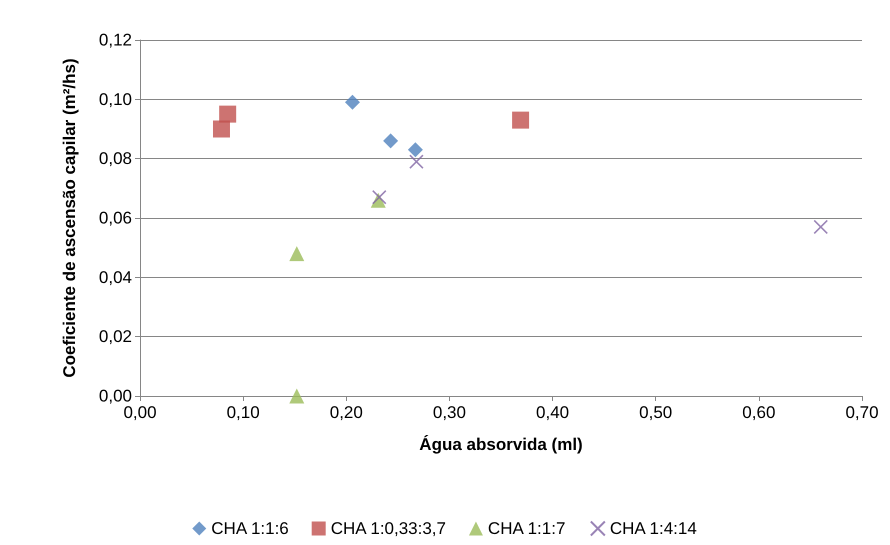  Describe the element at coordinates (140, 412) in the screenshot. I see `x-tick-label: 0,00` at that location.